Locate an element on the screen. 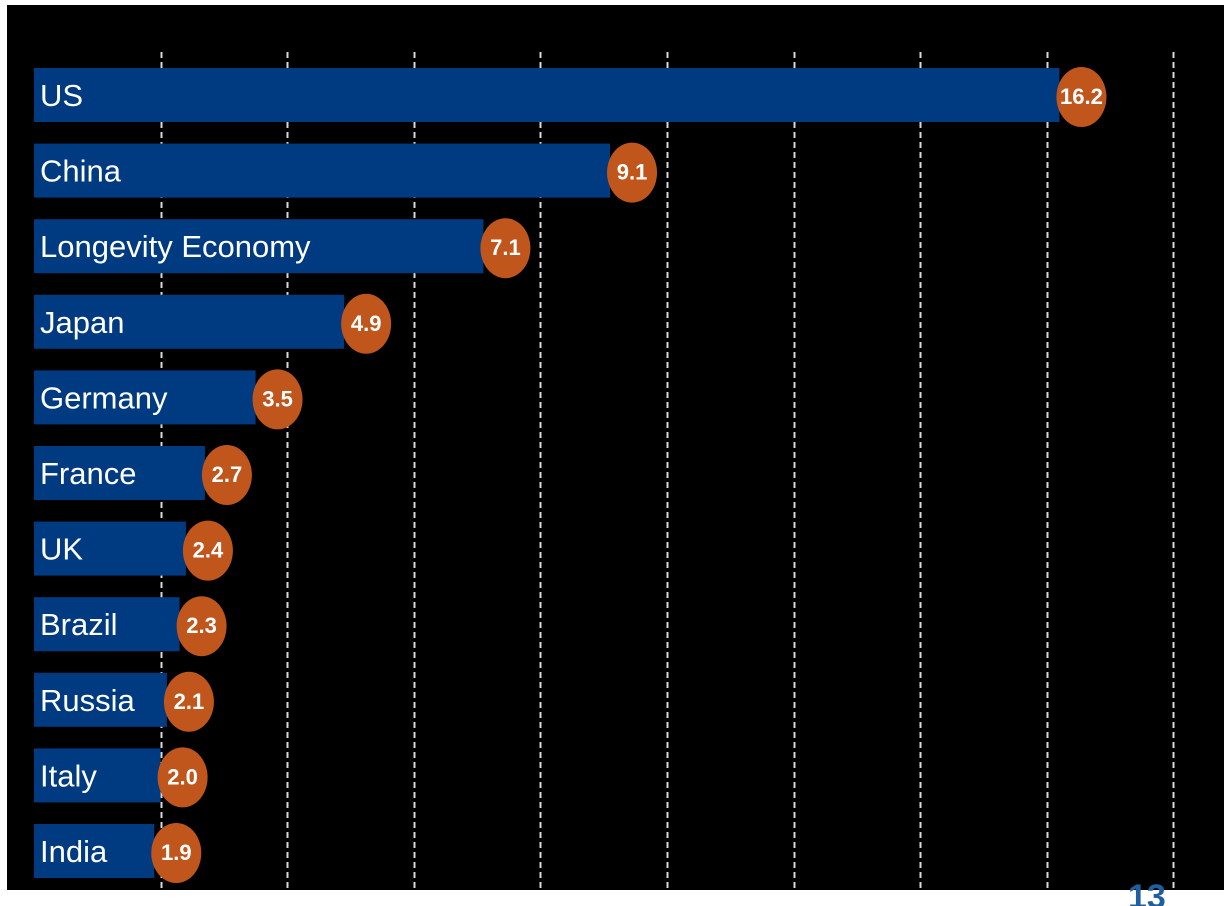 This screenshot has width=1229, height=906. category-label: Germany is located at coordinates (104, 397).